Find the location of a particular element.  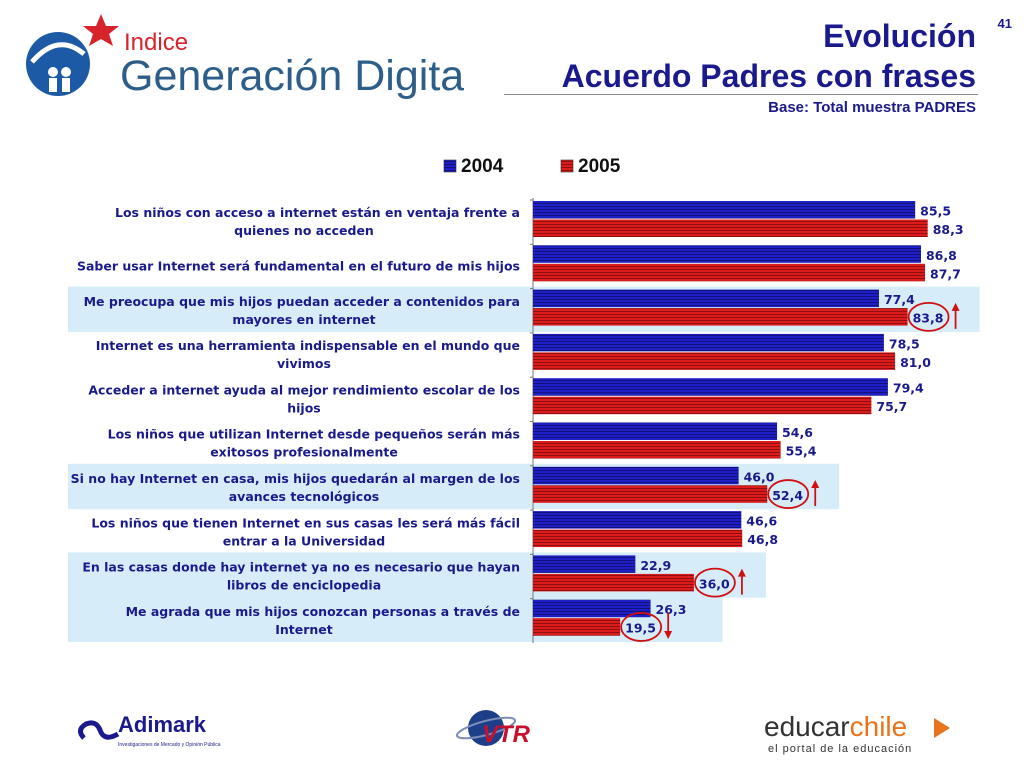

adimark-name: Adimark is located at coordinates (162, 724).